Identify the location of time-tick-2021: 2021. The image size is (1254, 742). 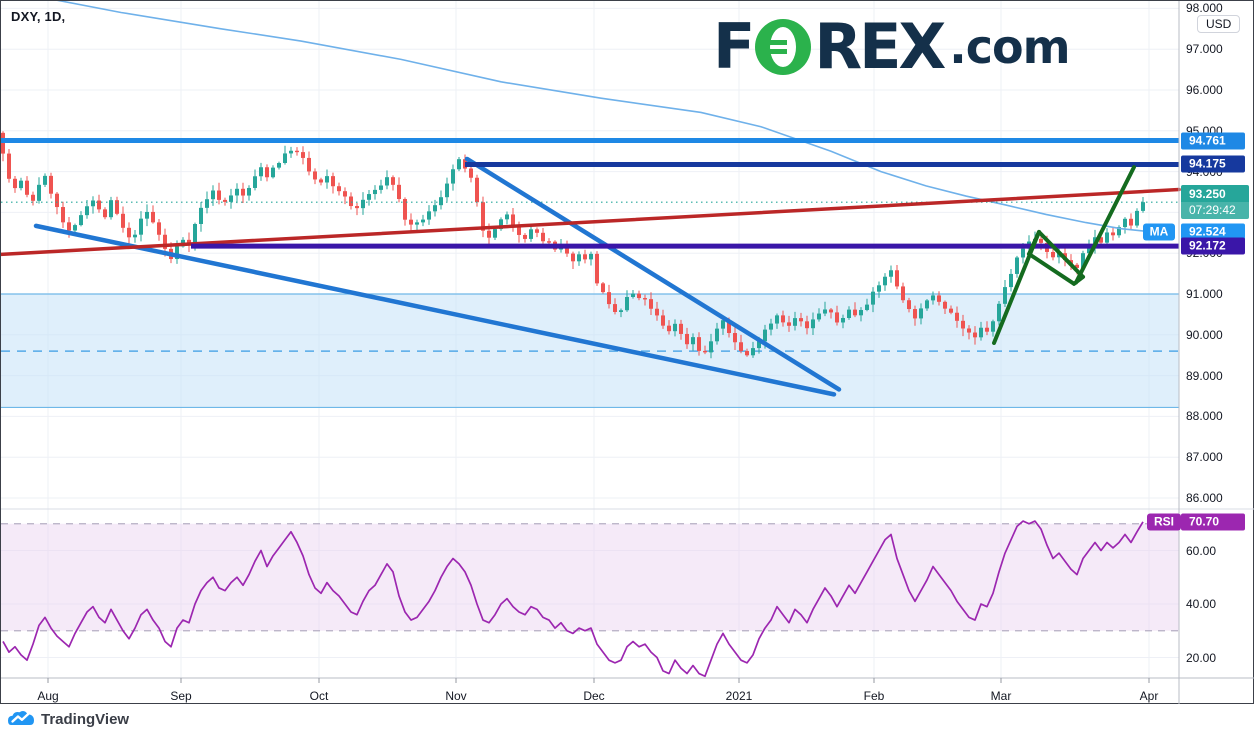
(739, 696).